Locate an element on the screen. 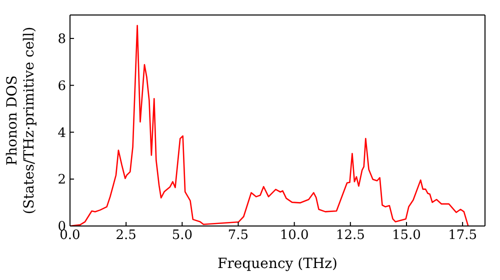 This screenshot has height=280, width=500. y-tick-label: 6 is located at coordinates (62, 86).